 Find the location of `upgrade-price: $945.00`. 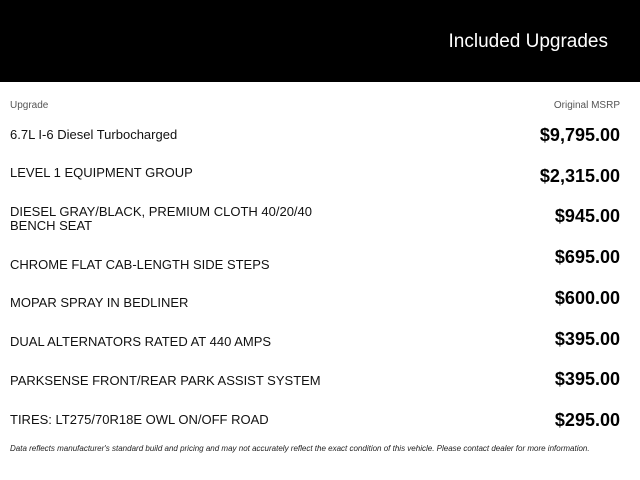

upgrade-price: $945.00 is located at coordinates (587, 216).